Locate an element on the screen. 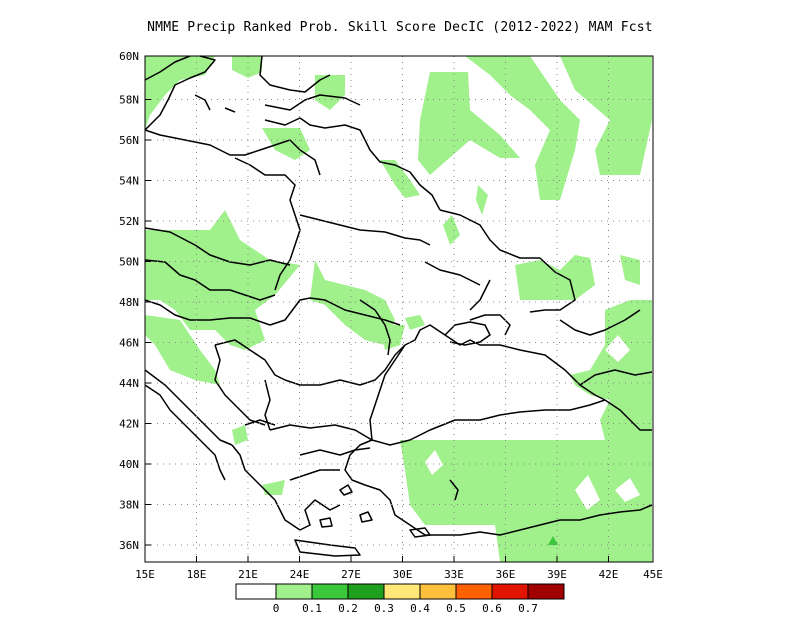 This screenshot has height=618, width=800. lon-tick-label: 36E is located at coordinates (506, 574).